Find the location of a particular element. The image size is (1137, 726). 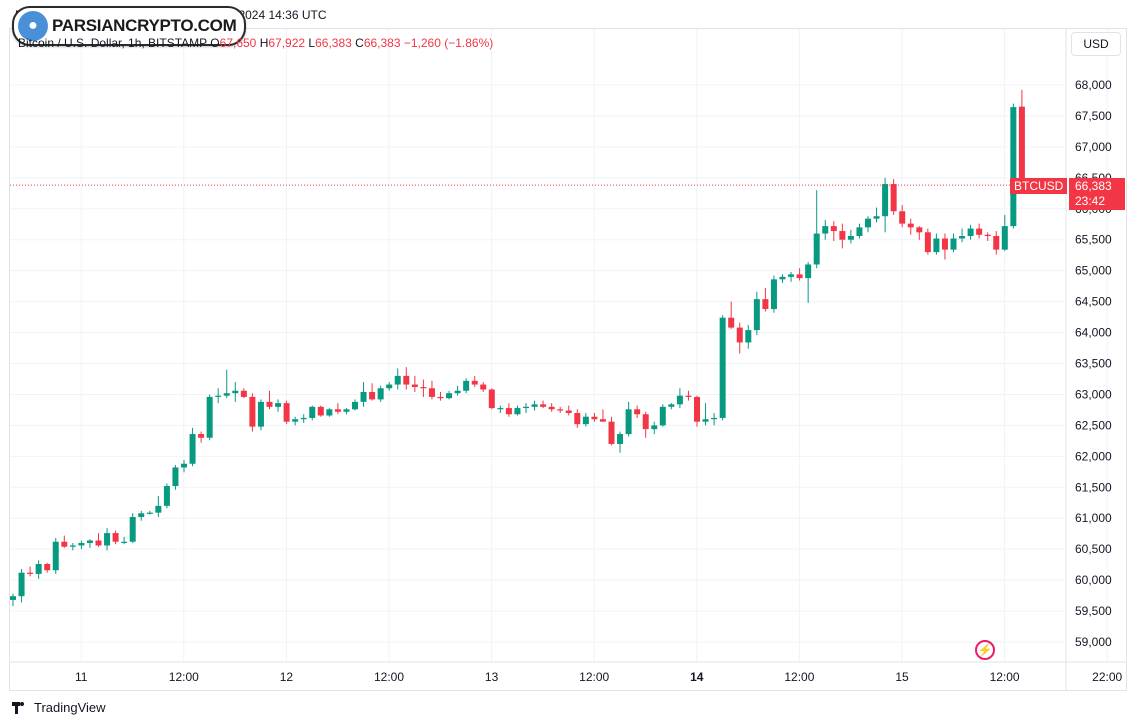

symbol-price-label: BTCUSD is located at coordinates (1039, 186).